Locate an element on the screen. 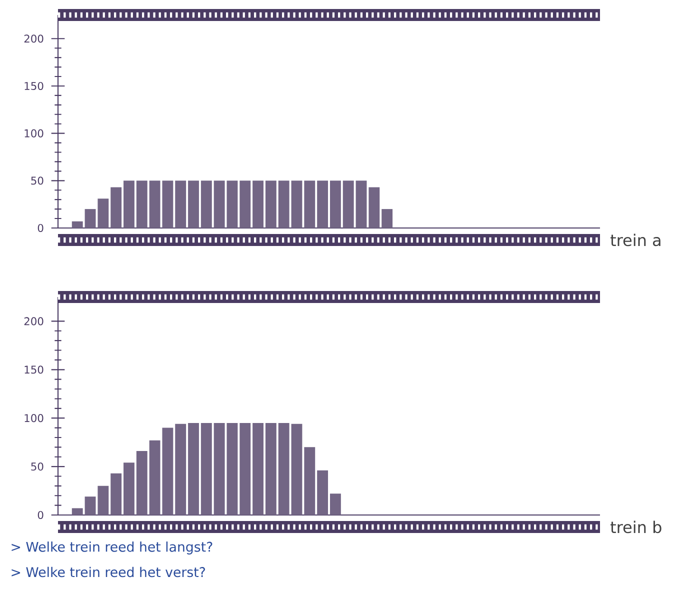  x-axis-title: trein a is located at coordinates (635, 240).